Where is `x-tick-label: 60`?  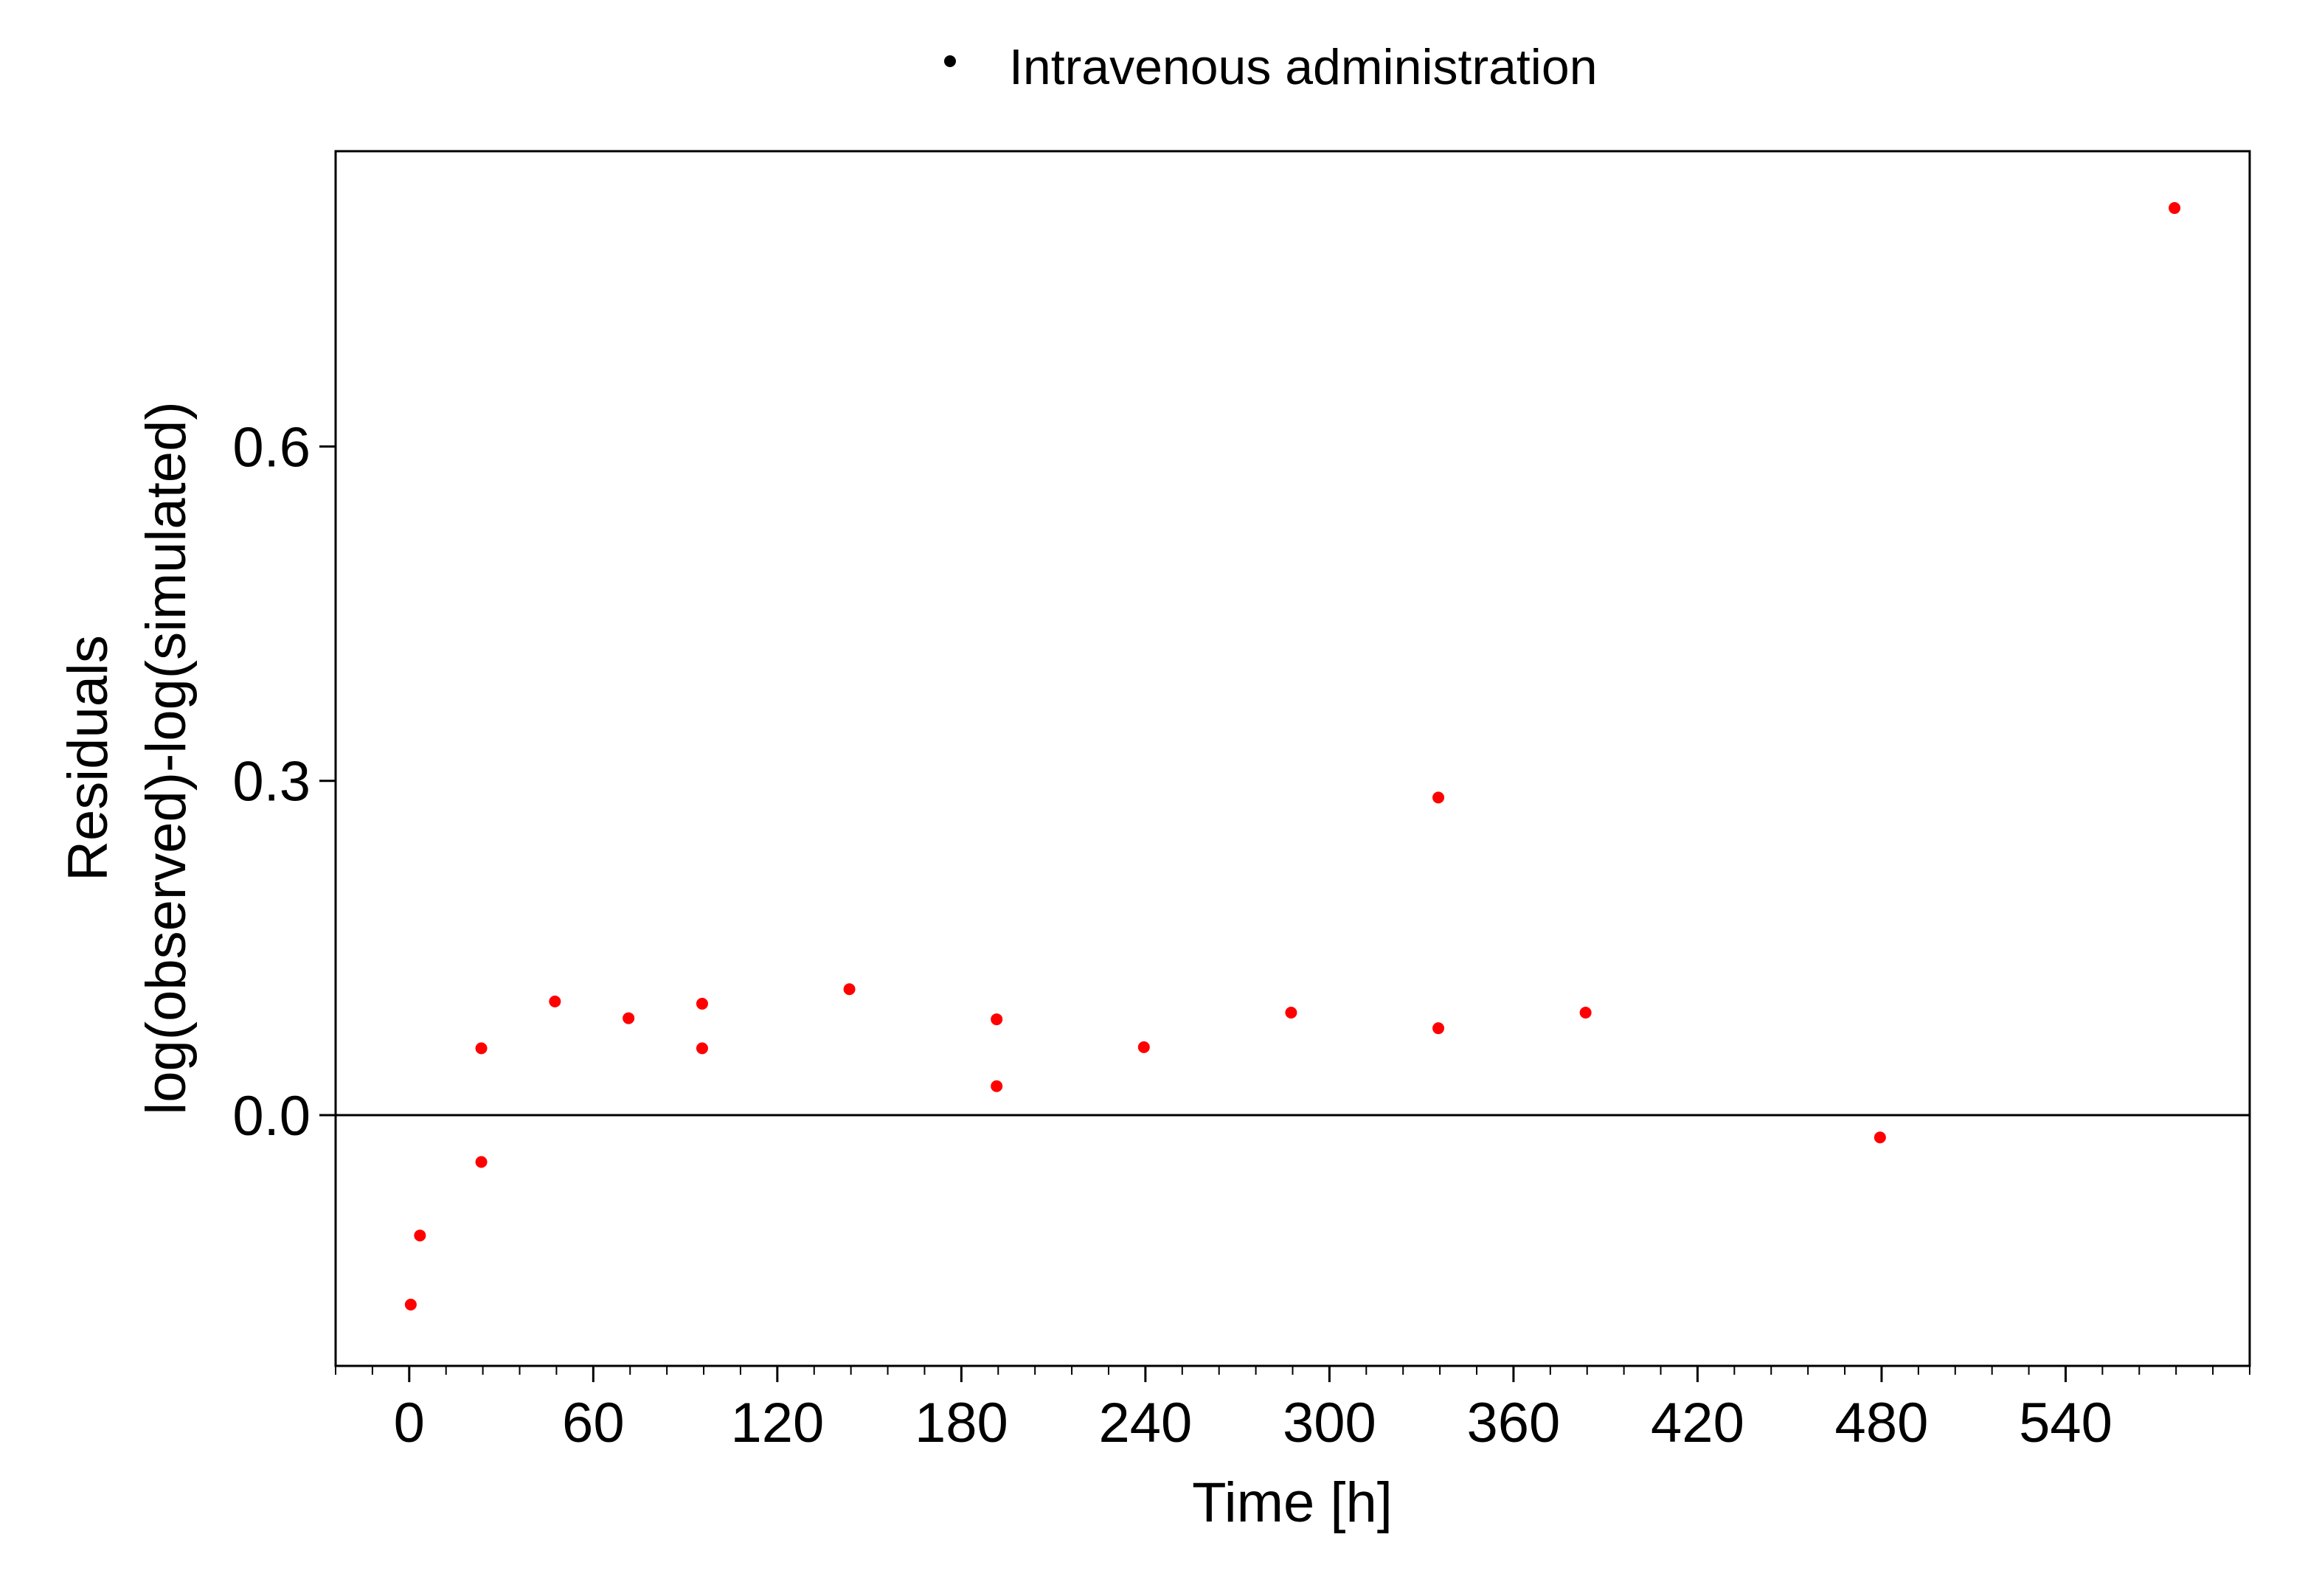
x-tick-label: 60 is located at coordinates (593, 1423).